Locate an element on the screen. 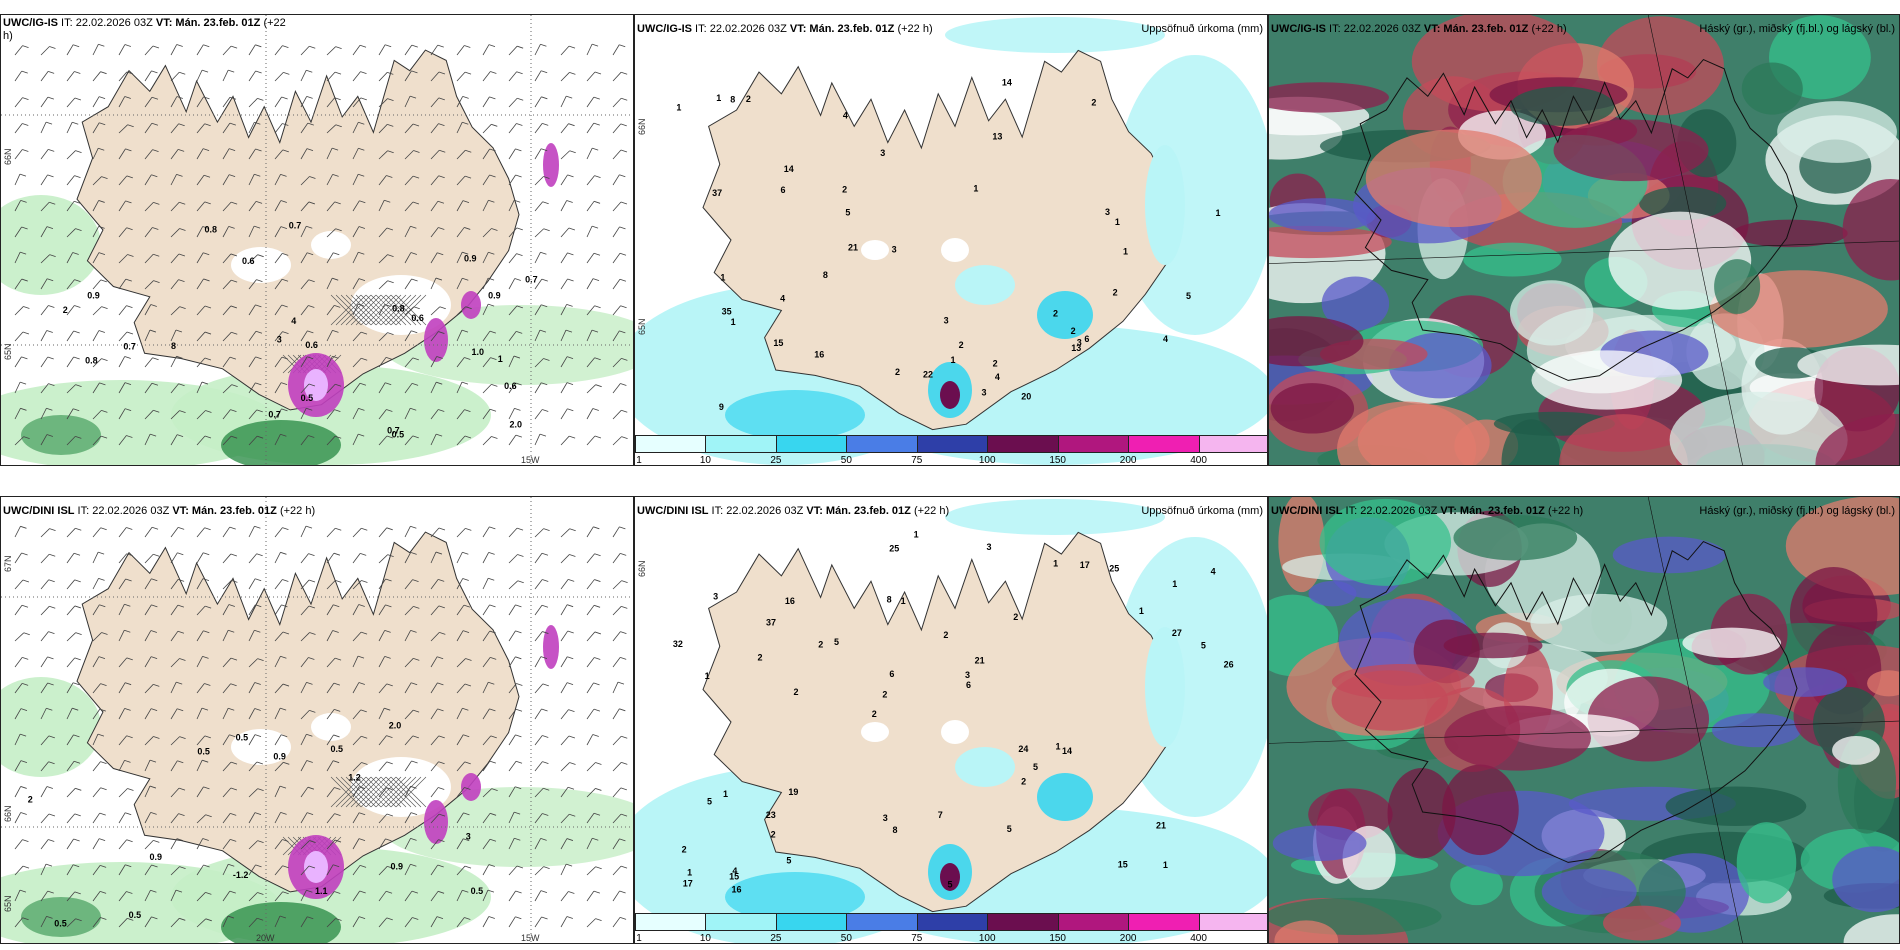  heavy-precip-area is located at coordinates (950, 395).